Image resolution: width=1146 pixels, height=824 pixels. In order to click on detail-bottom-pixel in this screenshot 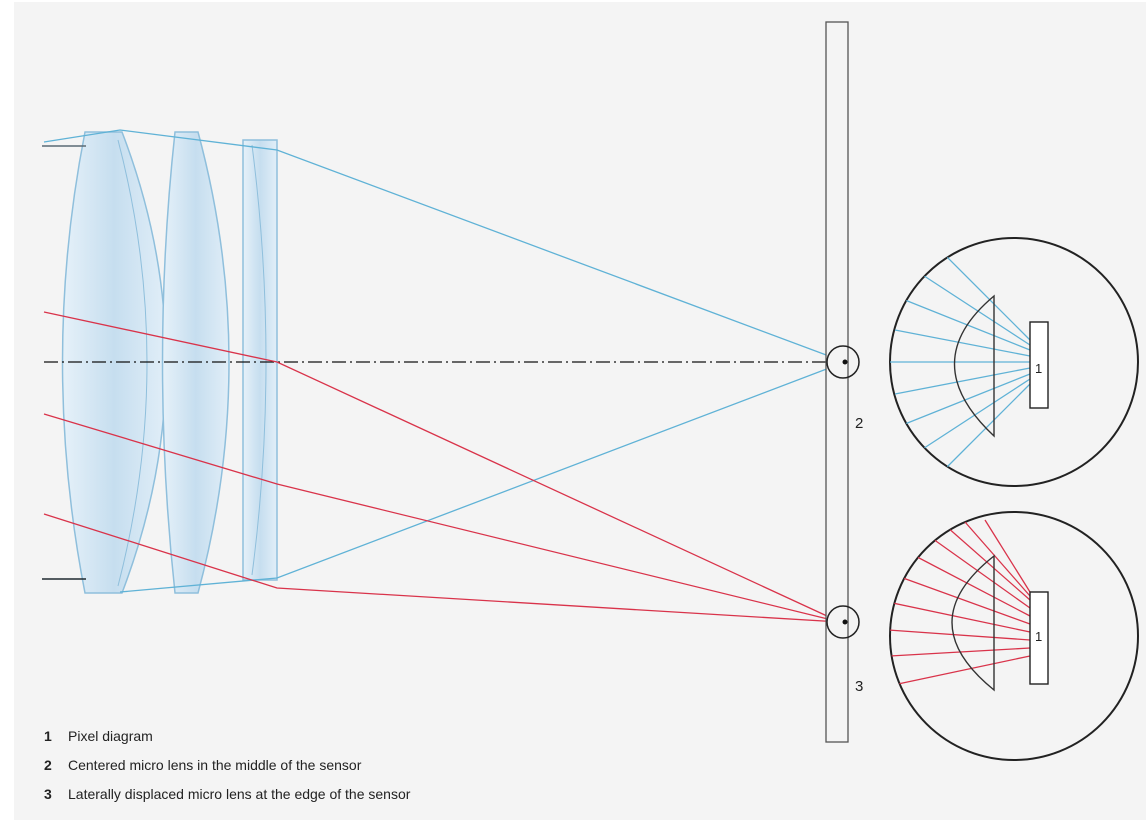, I will do `click(1039, 638)`.